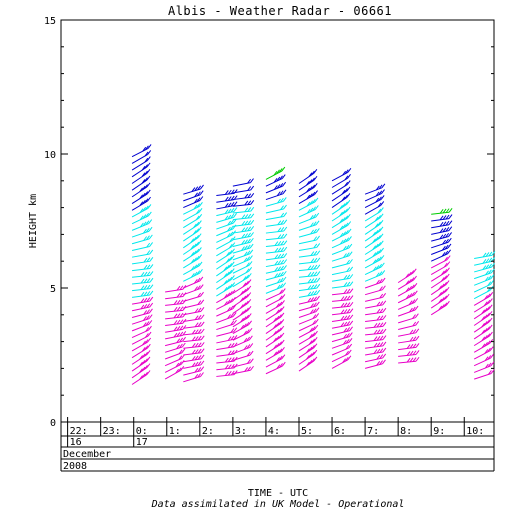 The height and width of the screenshot is (512, 512). Describe the element at coordinates (408, 316) in the screenshot. I see `profile-column` at that location.